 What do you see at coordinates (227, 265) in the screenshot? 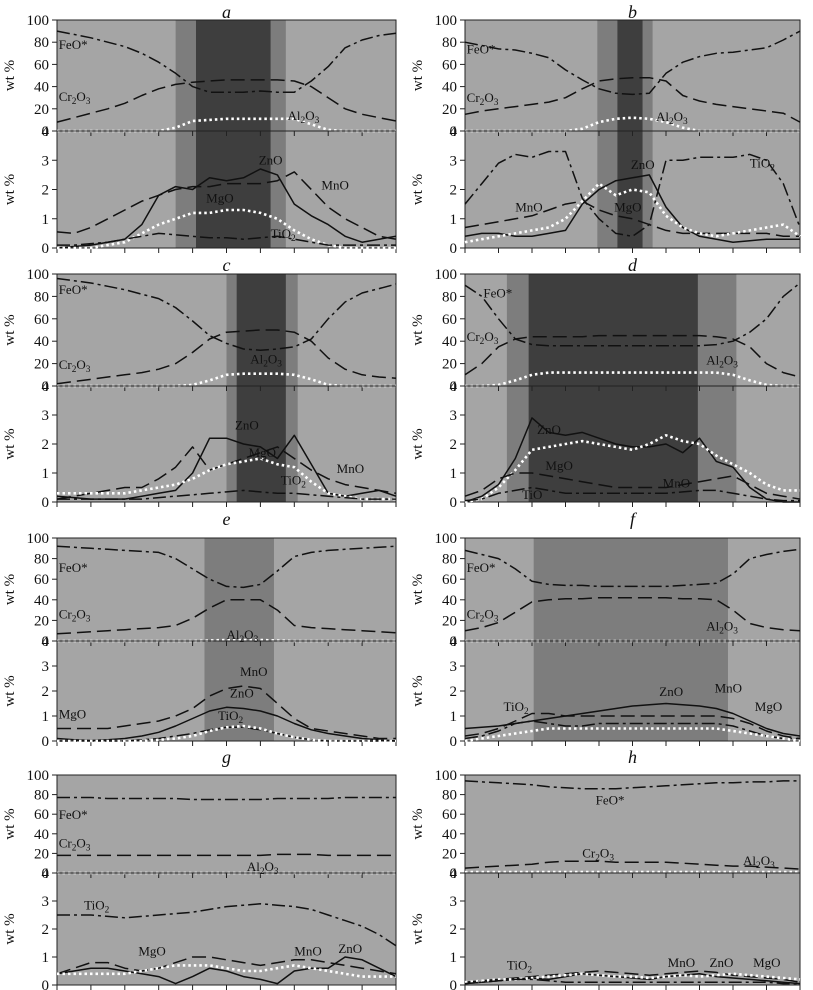
I see `panel-label: c` at bounding box center [227, 265].